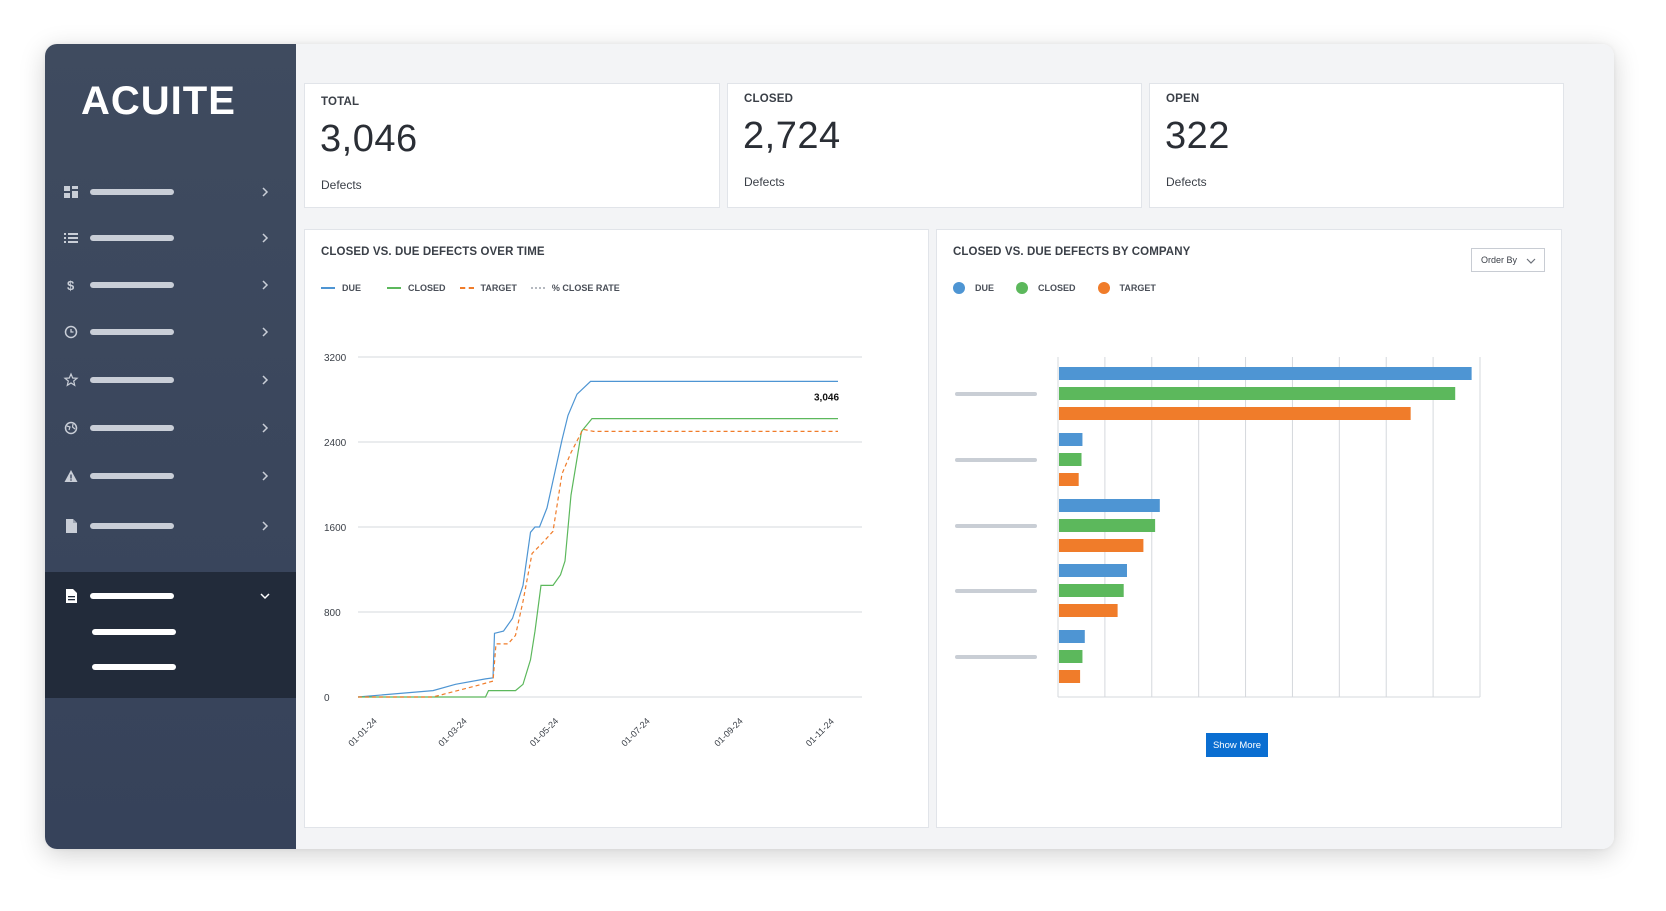 This screenshot has height=911, width=1666. I want to click on sidebar-item-favorites, so click(170, 380).